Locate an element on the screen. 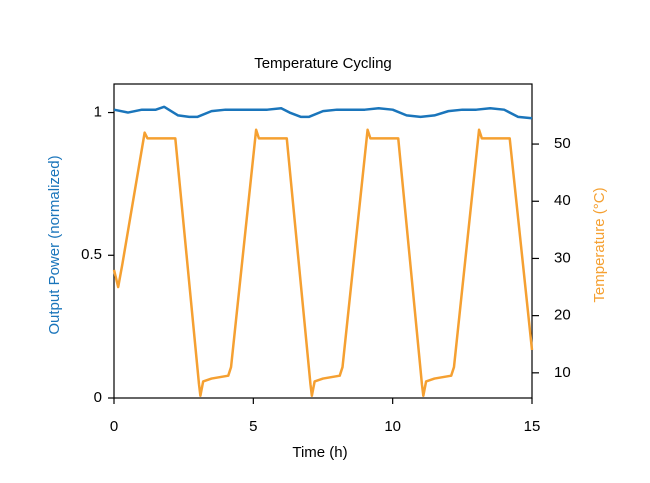  y2-axis-label: Temperature (°C) is located at coordinates (599, 244).